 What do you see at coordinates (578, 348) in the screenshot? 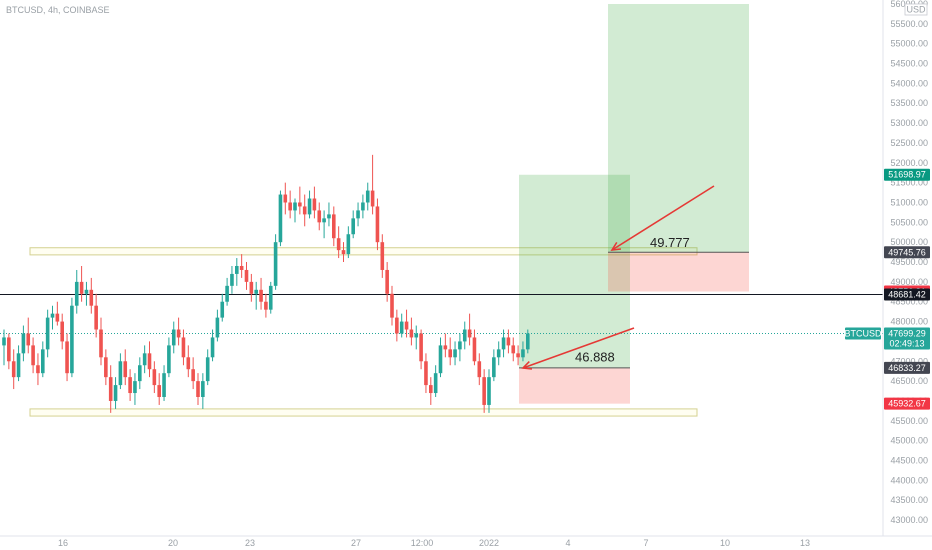
I see `arrow-lower` at bounding box center [578, 348].